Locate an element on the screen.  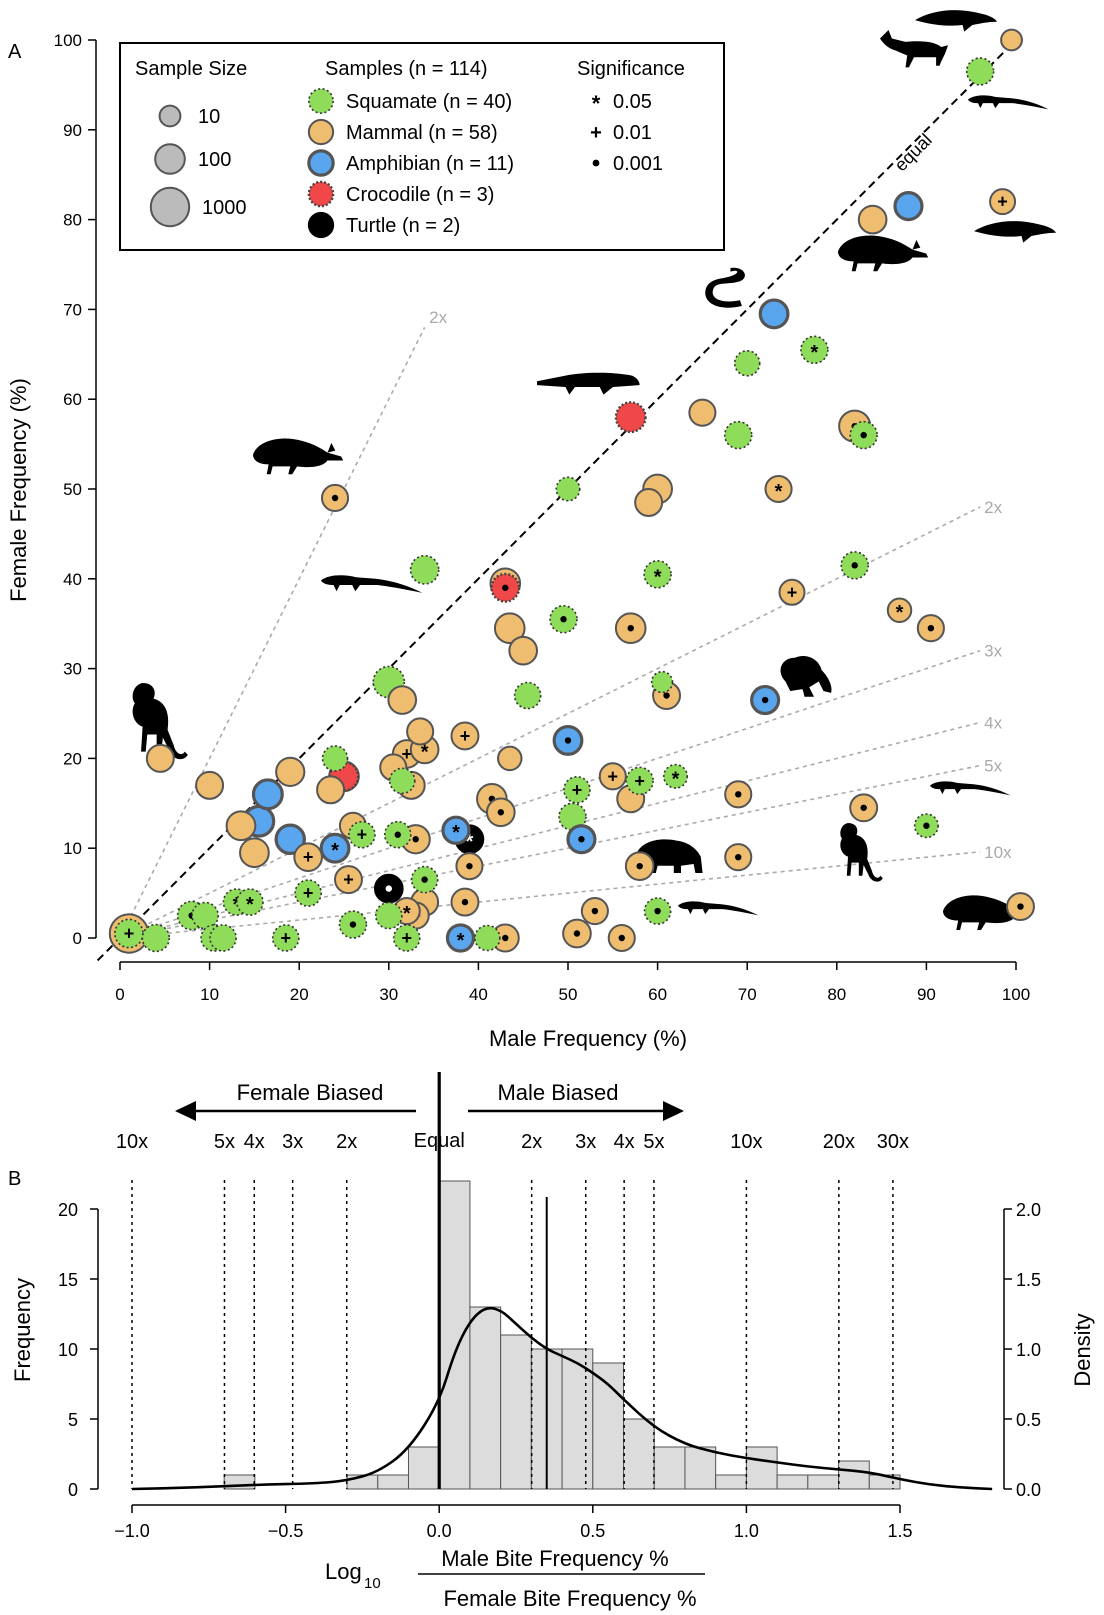
legend-samples-title: Samples (n = 114) is located at coordinates (406, 69).